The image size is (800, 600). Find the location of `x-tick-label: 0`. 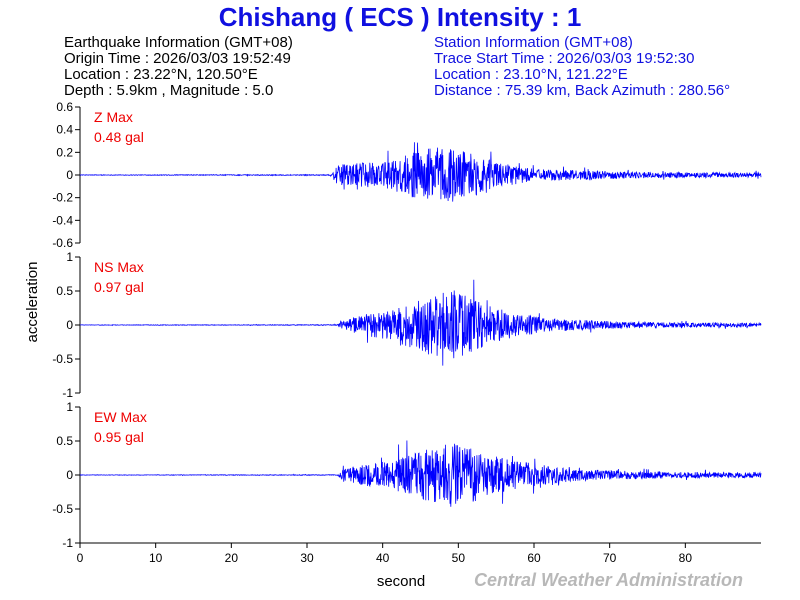

x-tick-label: 0 is located at coordinates (80, 558).